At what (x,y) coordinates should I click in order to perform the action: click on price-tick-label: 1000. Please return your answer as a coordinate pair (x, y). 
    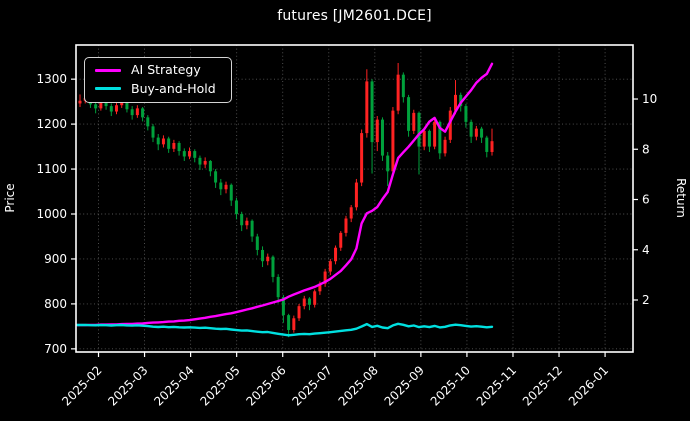
    Looking at the image, I should click on (51, 214).